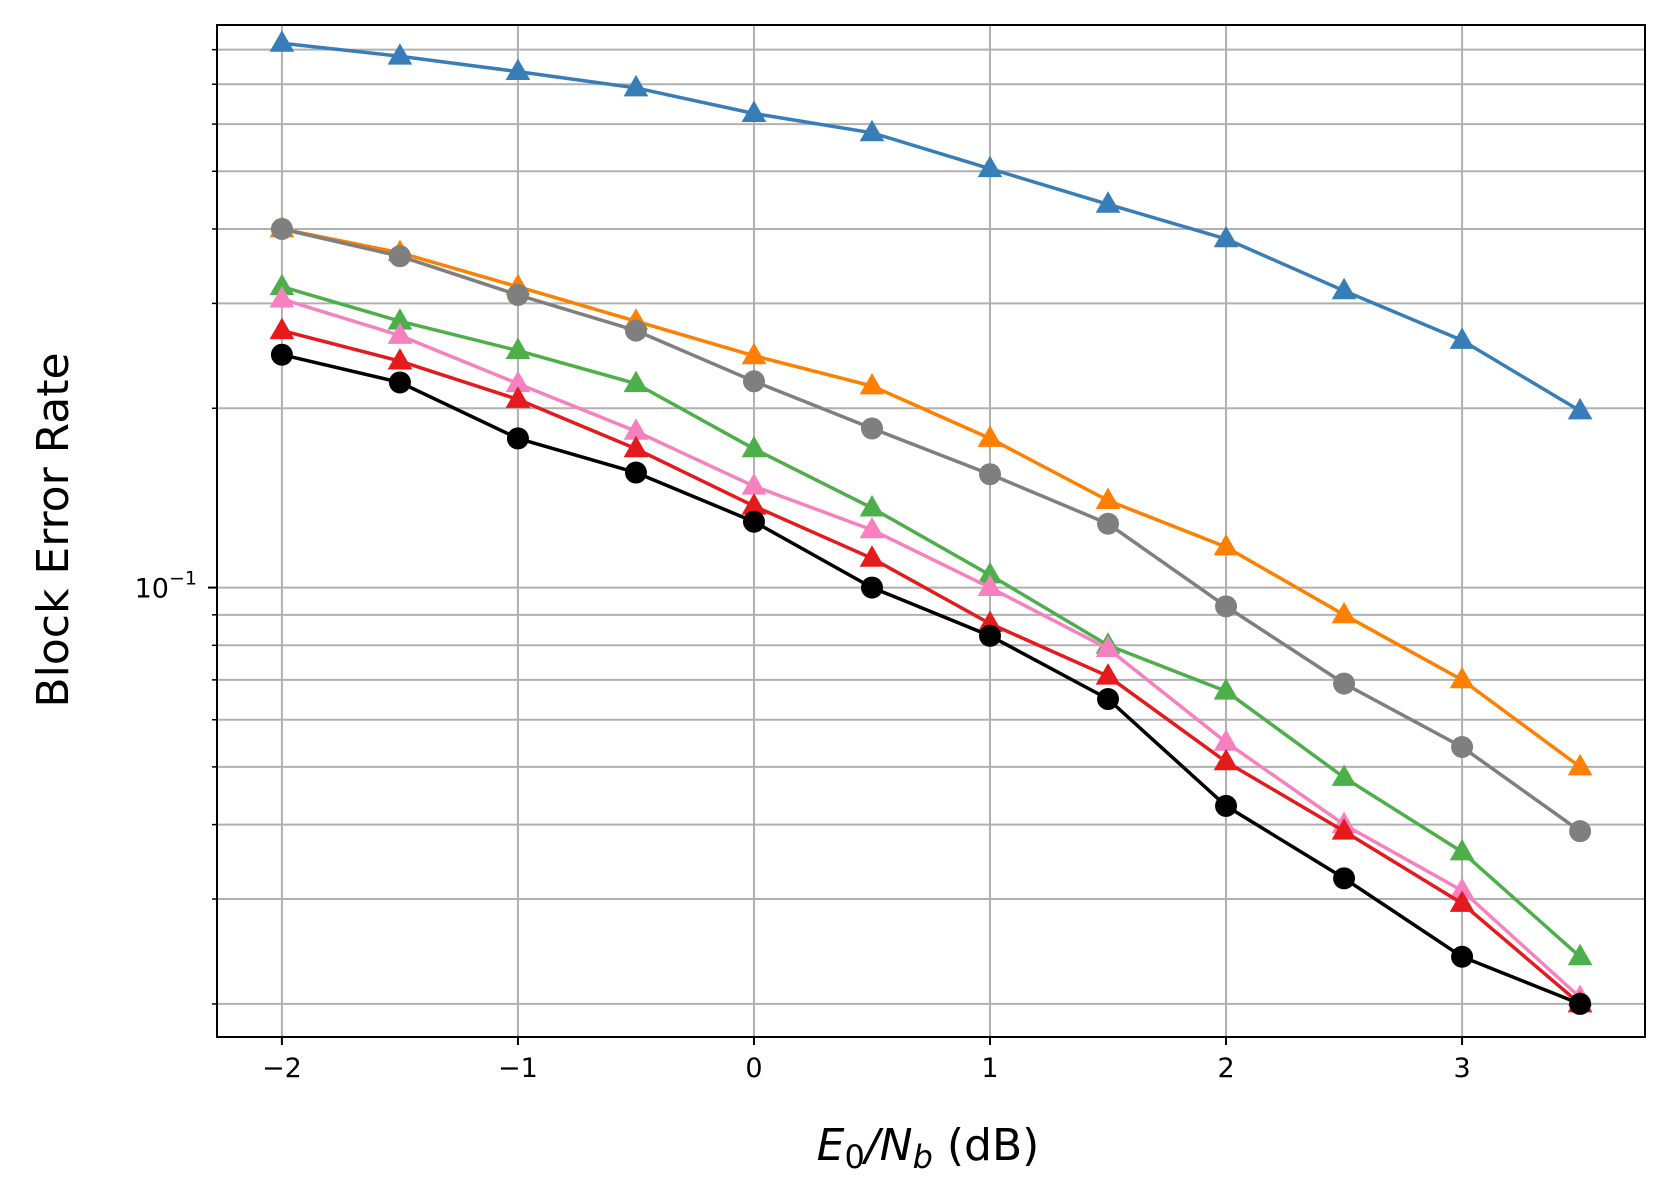  What do you see at coordinates (923, 1157) in the screenshot?
I see `x-label-n-sub: b` at bounding box center [923, 1157].